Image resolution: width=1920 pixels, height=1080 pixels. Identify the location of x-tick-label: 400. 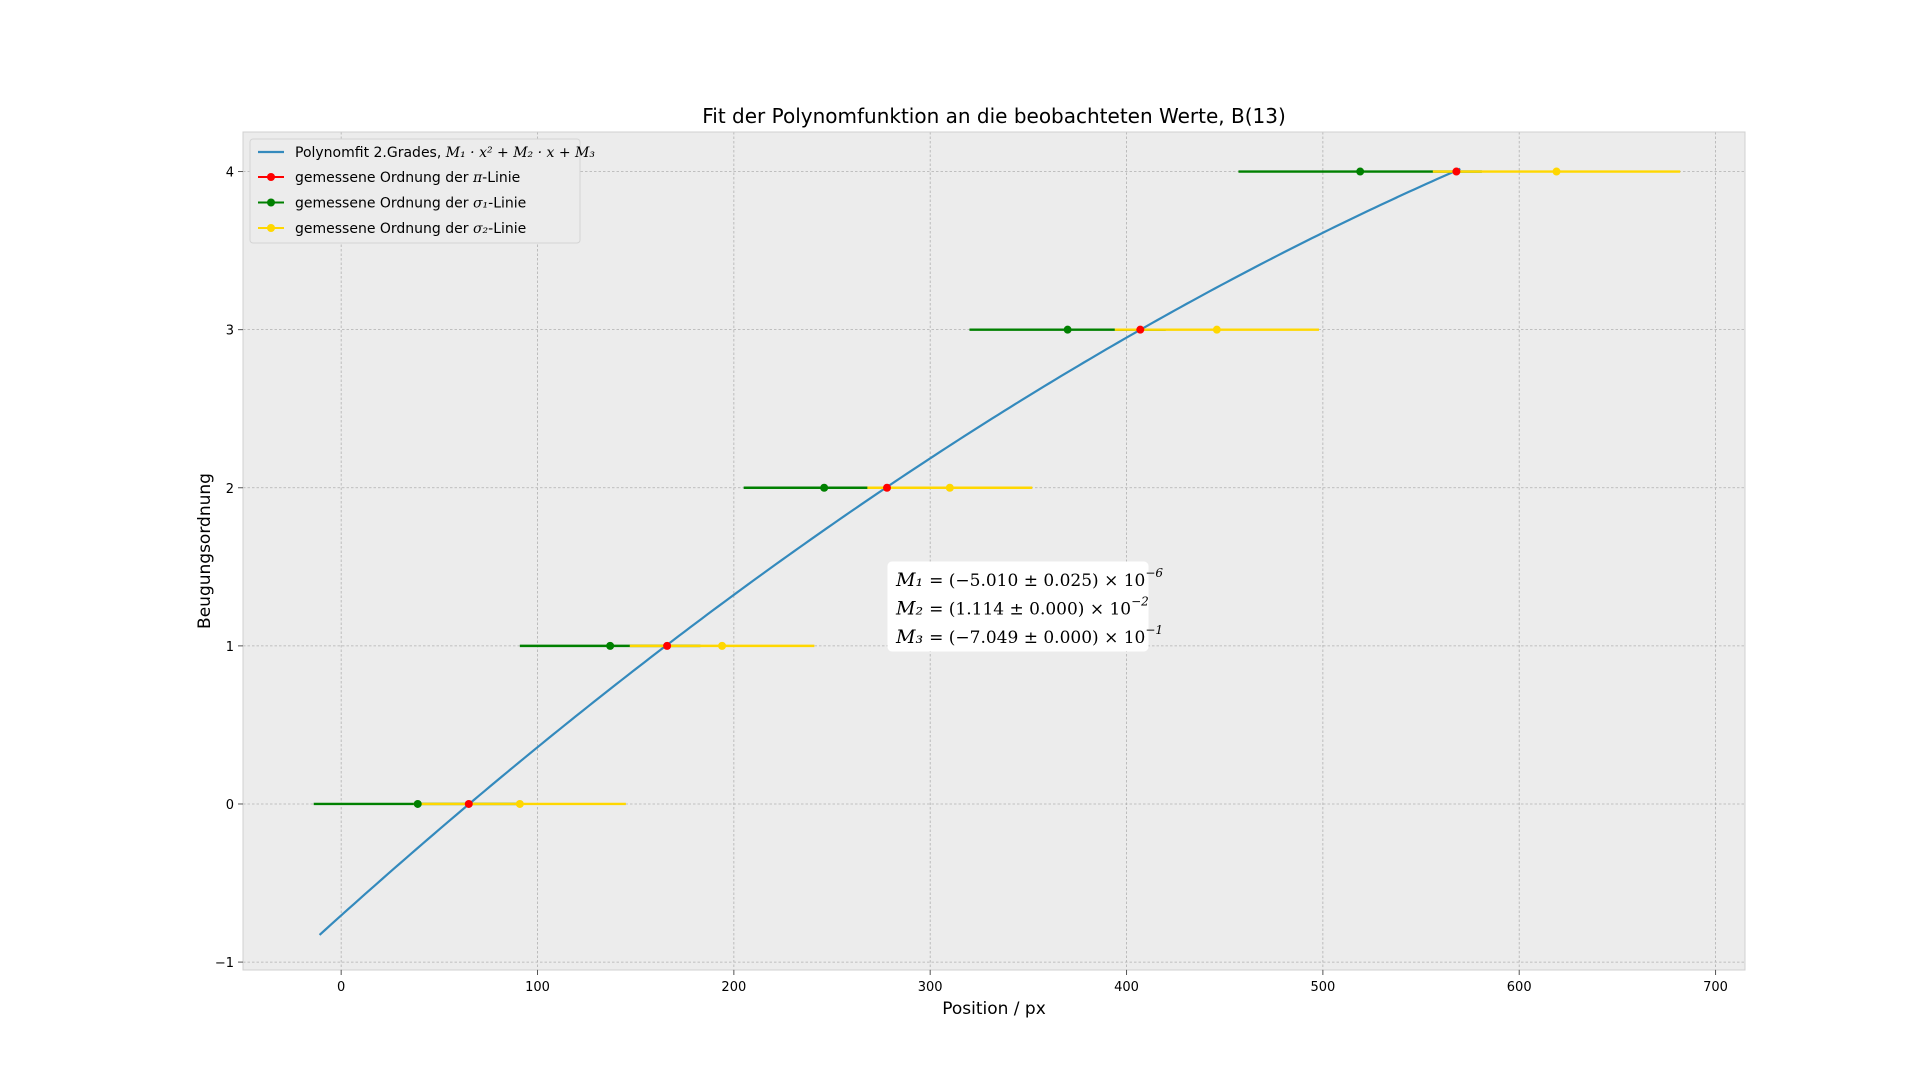
(1126, 987).